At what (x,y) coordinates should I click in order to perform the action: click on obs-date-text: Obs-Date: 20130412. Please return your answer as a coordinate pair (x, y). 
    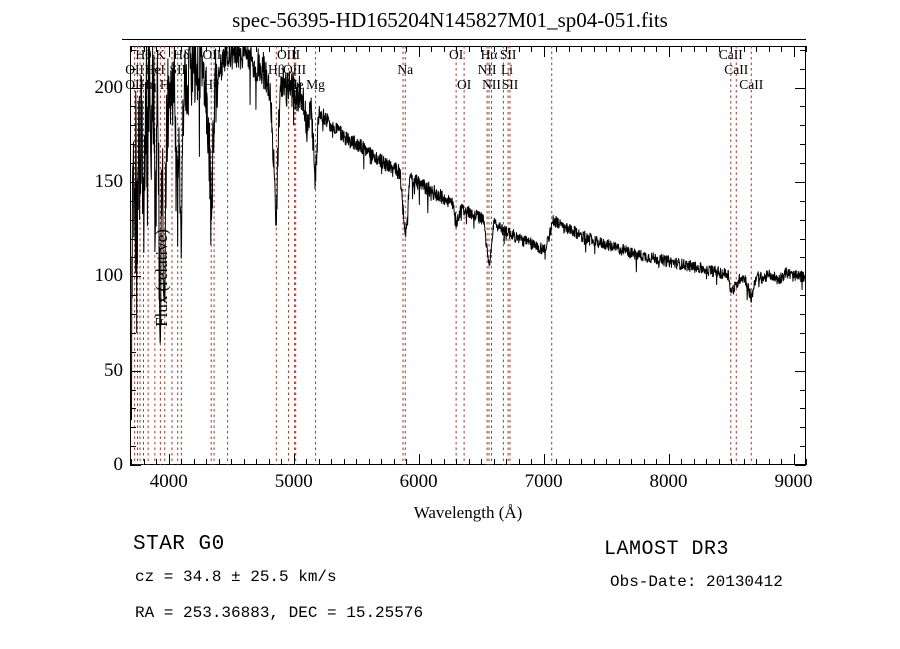
    Looking at the image, I should click on (696, 582).